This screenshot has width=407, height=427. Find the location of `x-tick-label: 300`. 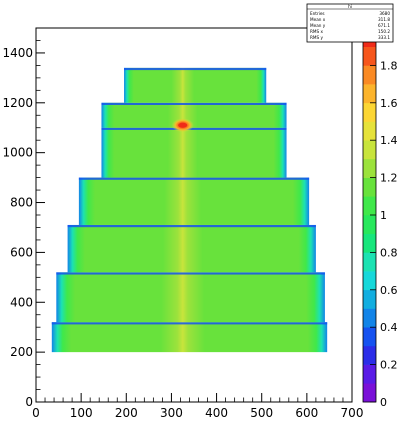

x-tick-label: 300 is located at coordinates (171, 413).